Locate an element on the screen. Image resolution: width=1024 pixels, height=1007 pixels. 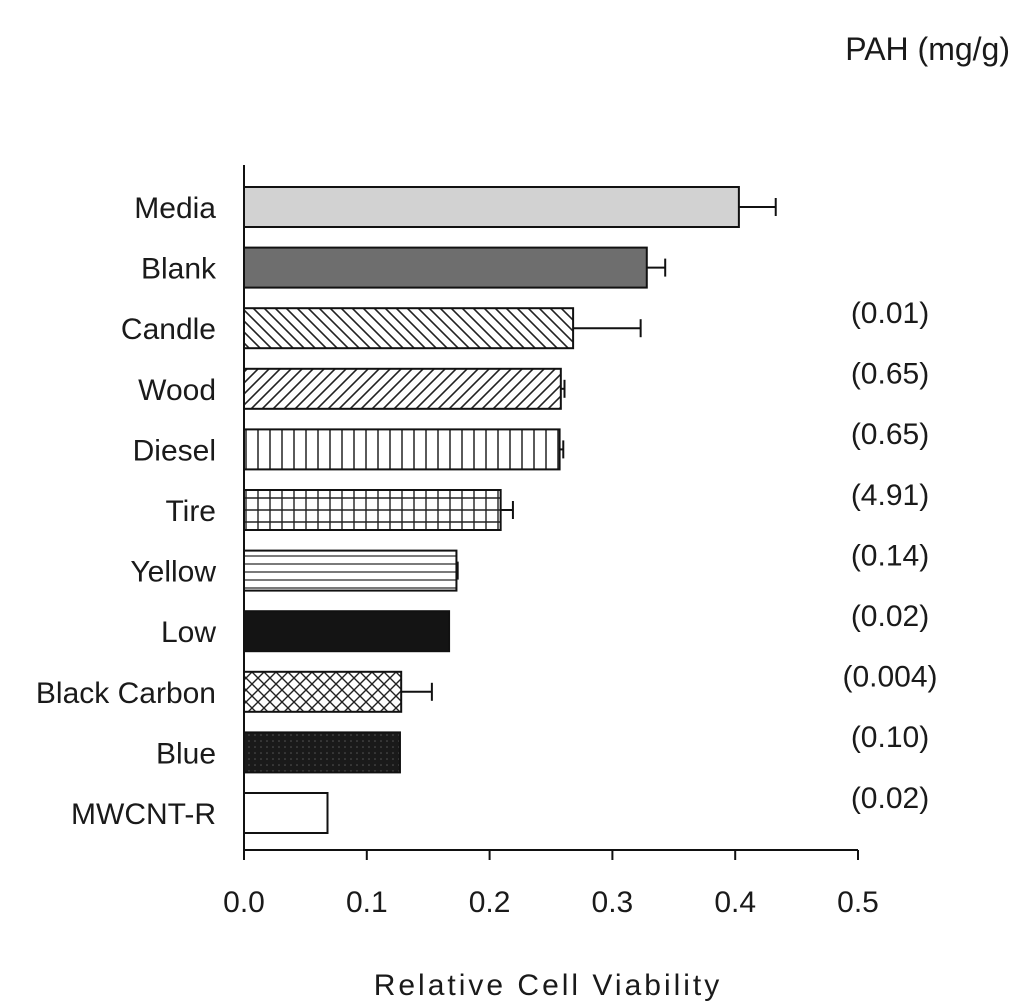
bar-diesel is located at coordinates (402, 449).